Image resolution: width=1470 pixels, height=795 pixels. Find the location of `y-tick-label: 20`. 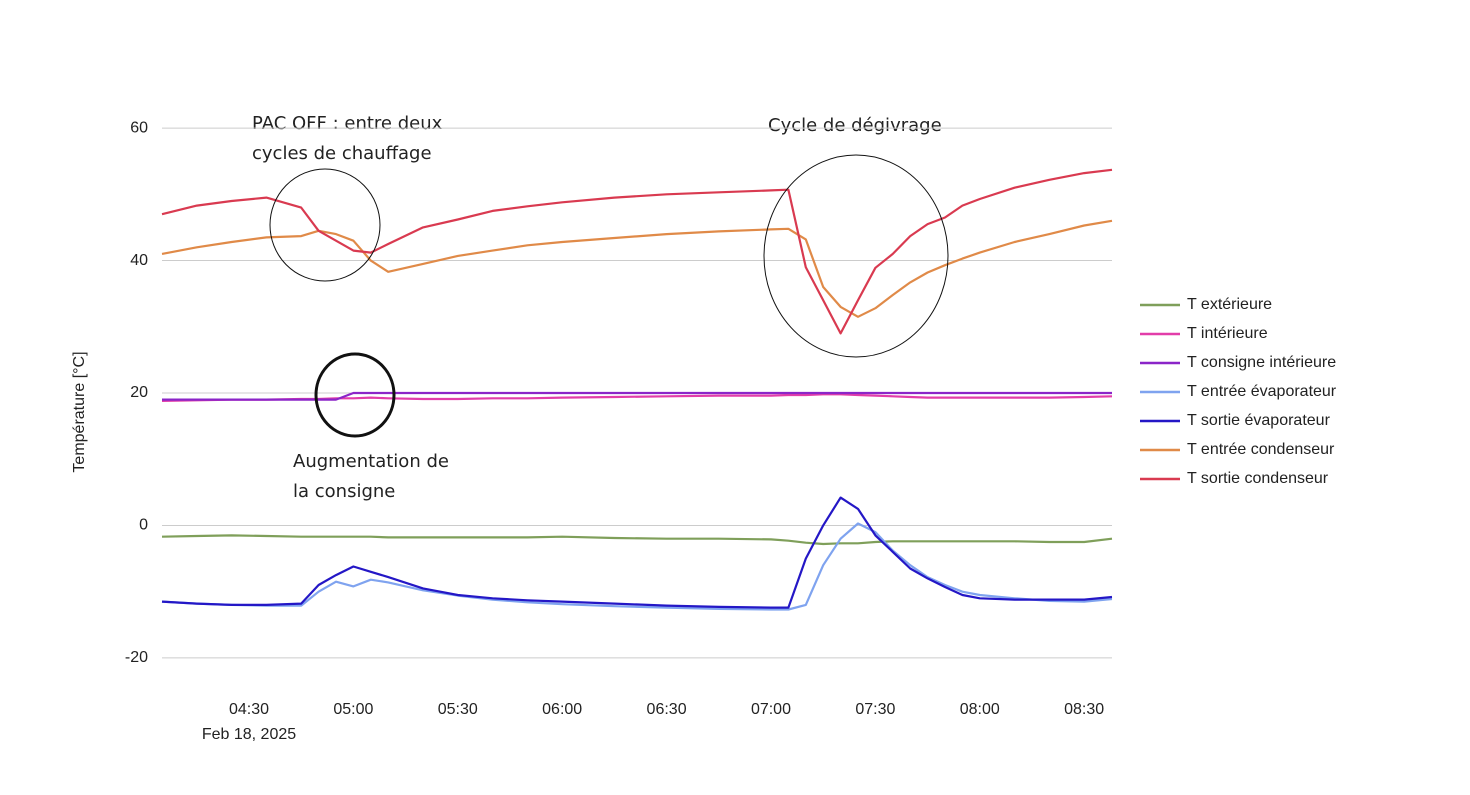

y-tick-label: 20 is located at coordinates (139, 392).